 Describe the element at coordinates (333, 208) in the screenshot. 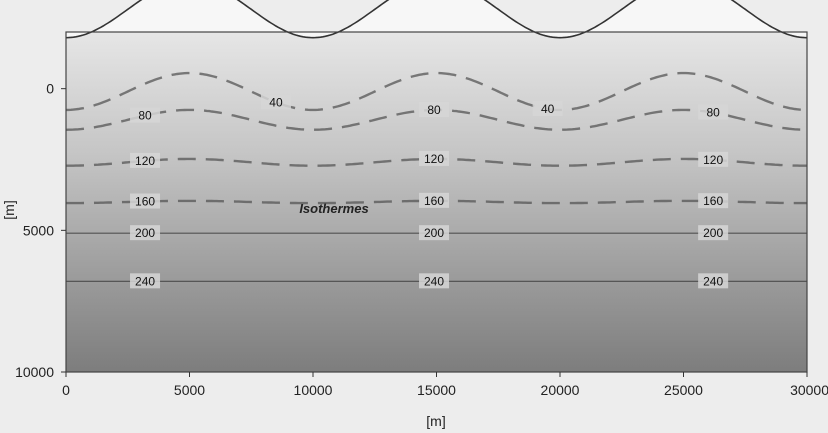

I see `isothermes-annotation: Isothermes` at that location.